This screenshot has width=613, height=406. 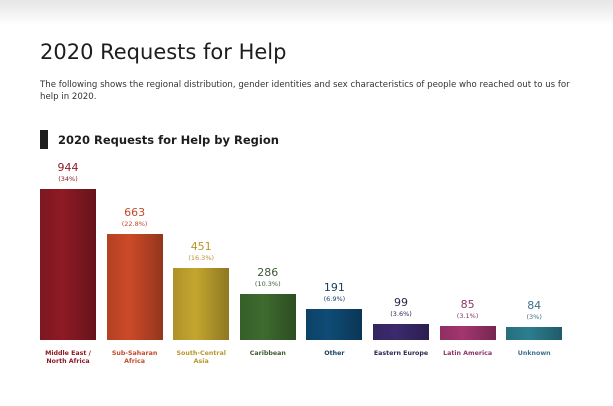 What do you see at coordinates (334, 353) in the screenshot?
I see `category-label: Other` at bounding box center [334, 353].